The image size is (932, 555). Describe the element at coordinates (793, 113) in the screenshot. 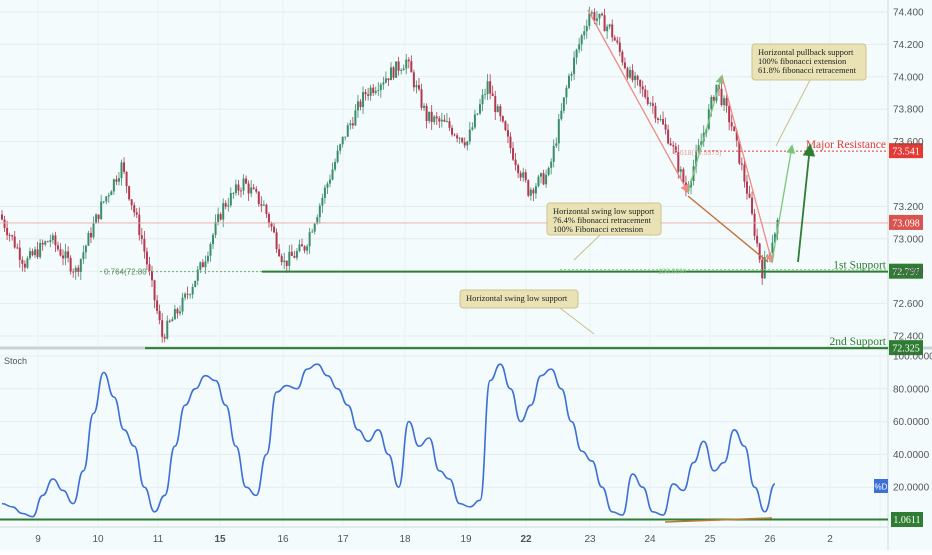

I see `pullback-pointer` at that location.